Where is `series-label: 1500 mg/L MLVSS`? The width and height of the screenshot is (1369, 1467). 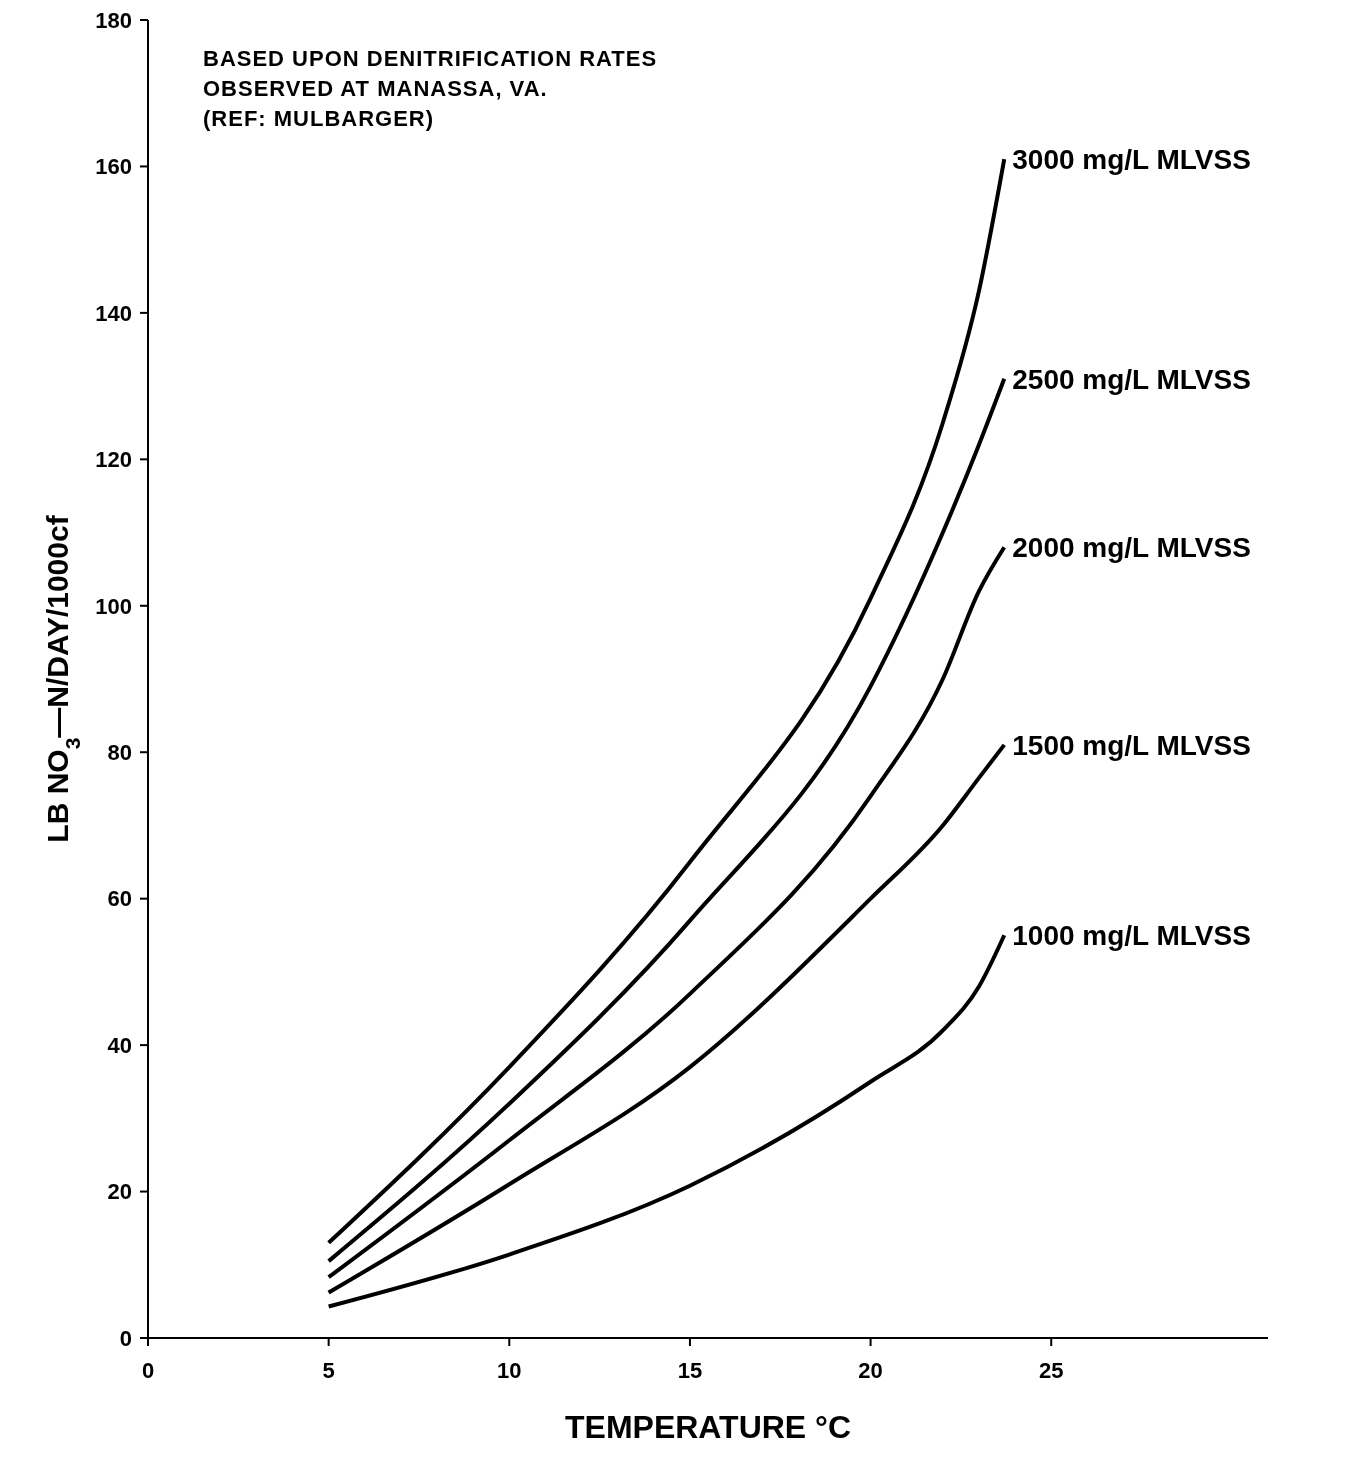 series-label: 1500 mg/L MLVSS is located at coordinates (1131, 745).